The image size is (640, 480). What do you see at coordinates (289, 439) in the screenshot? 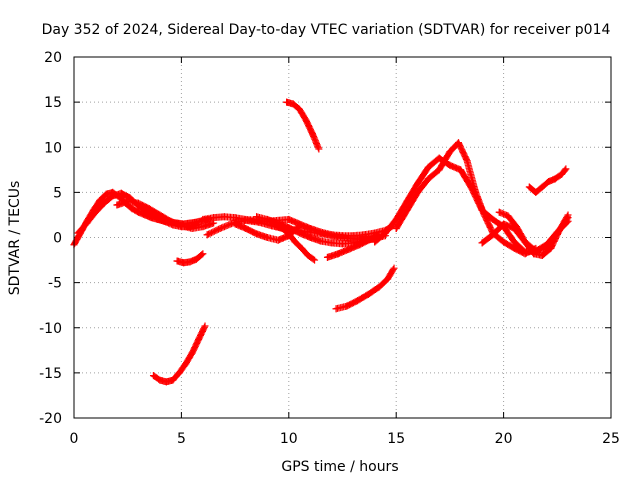
I see `x-tick-label: 10` at bounding box center [289, 439].